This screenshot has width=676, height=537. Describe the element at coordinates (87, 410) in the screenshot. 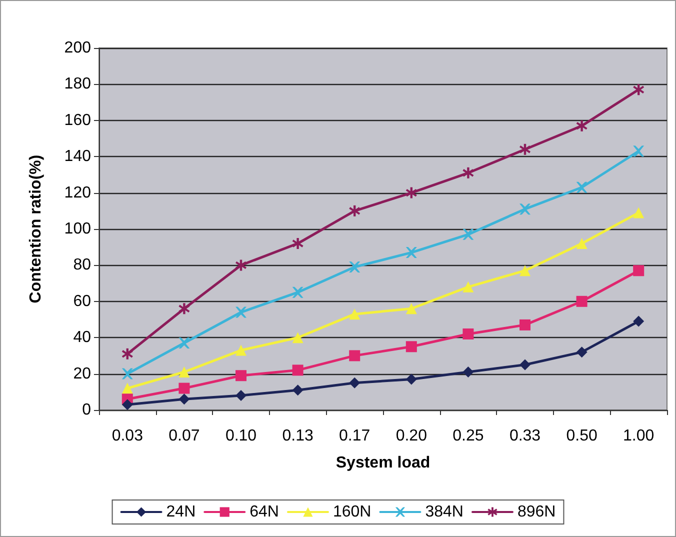

I see `y-tick-label: 0` at that location.